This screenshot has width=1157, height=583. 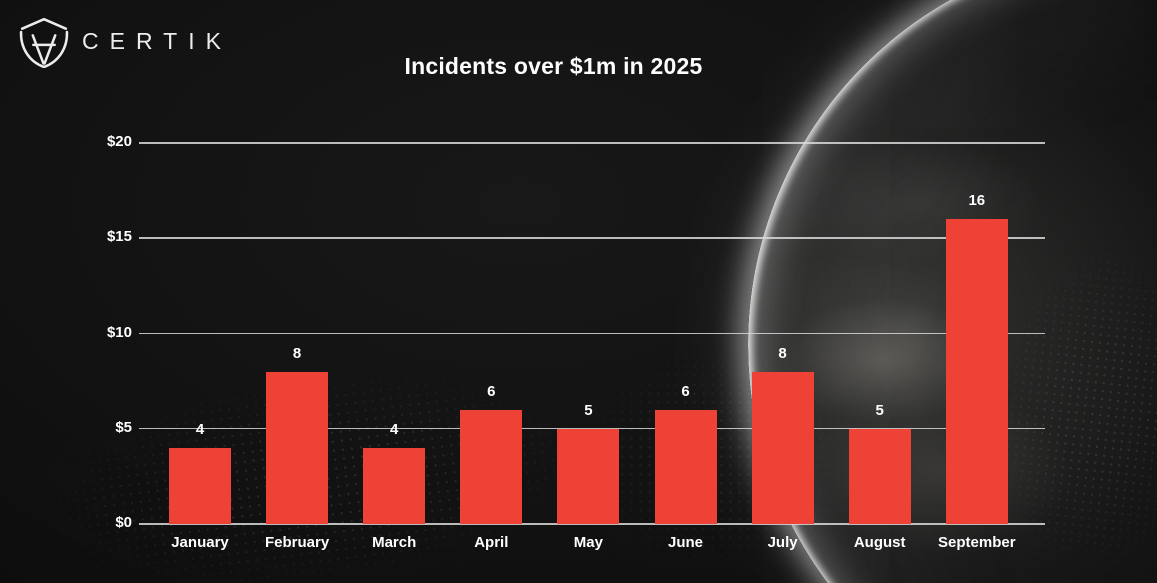 I want to click on bar-april, so click(x=491, y=466).